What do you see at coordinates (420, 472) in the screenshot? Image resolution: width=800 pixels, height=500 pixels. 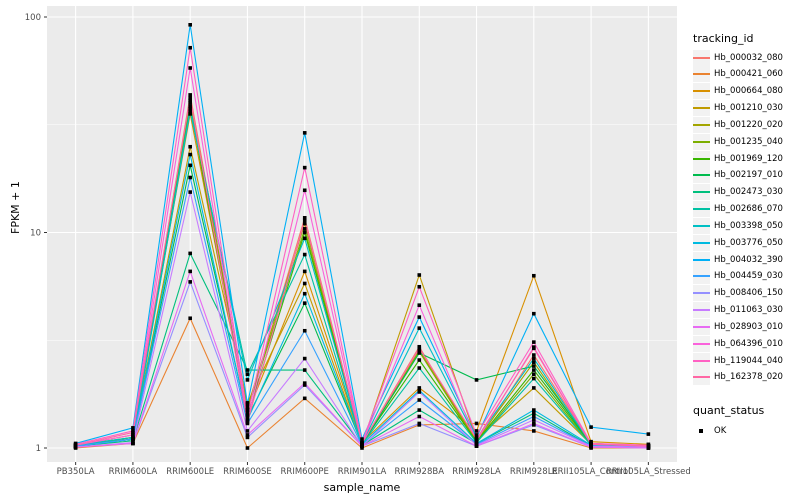 I see `x-tick-label: RRIM928BA` at bounding box center [420, 472].